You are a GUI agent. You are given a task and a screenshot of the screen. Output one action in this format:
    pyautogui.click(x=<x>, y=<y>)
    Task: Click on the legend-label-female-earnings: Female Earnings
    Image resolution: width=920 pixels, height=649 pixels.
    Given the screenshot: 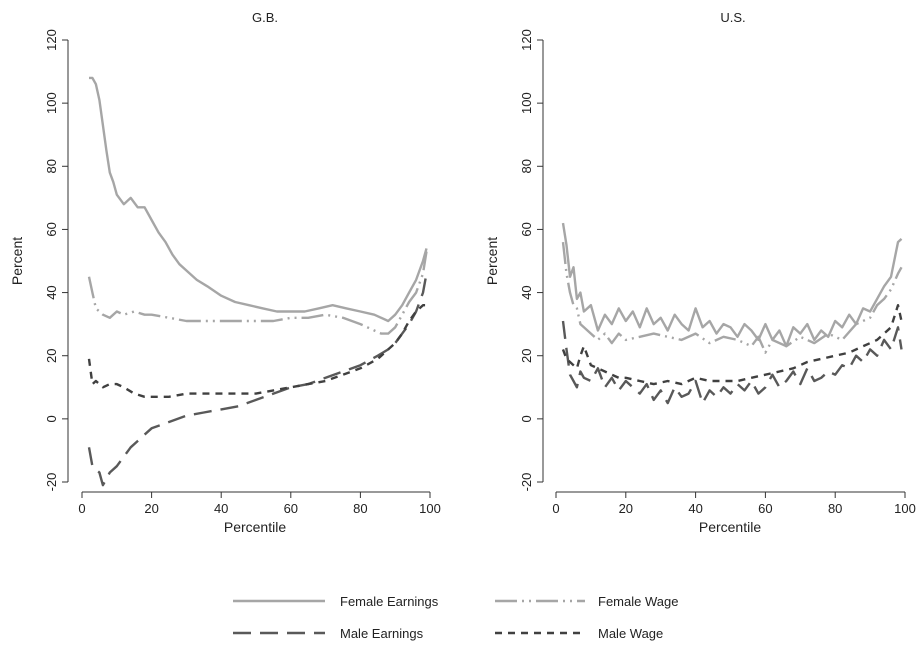 What is the action you would take?
    pyautogui.click(x=389, y=601)
    